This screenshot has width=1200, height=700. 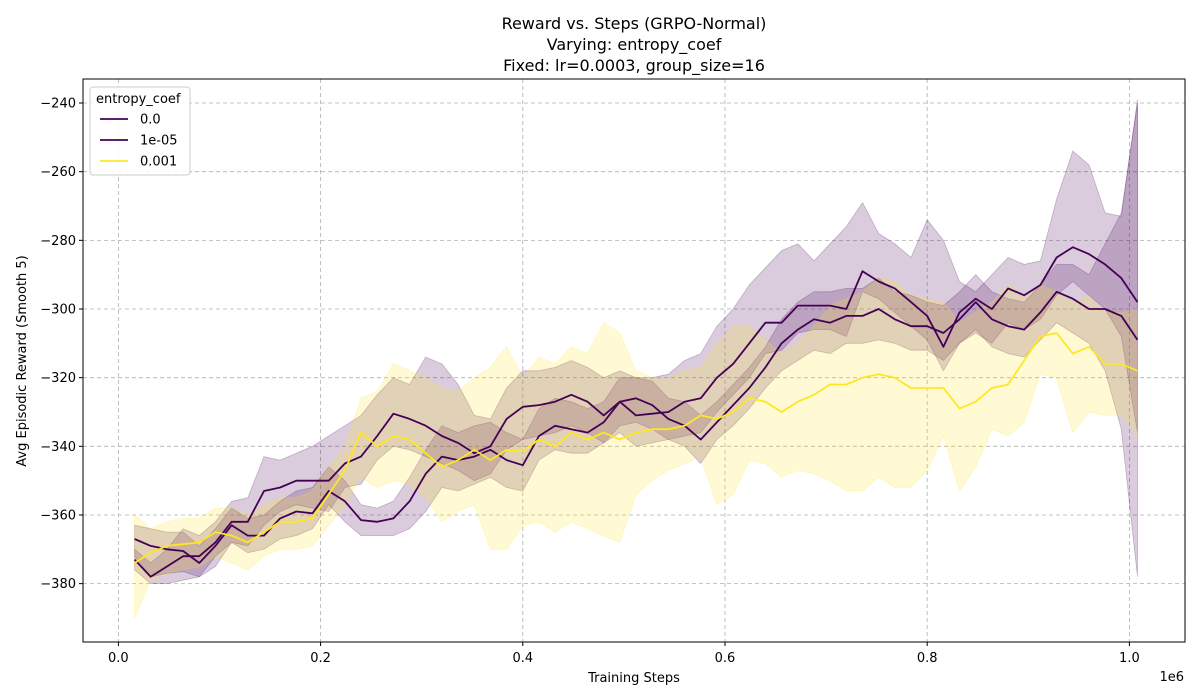 What do you see at coordinates (158, 162) in the screenshot?
I see `legend-label-2: 0.001` at bounding box center [158, 162].